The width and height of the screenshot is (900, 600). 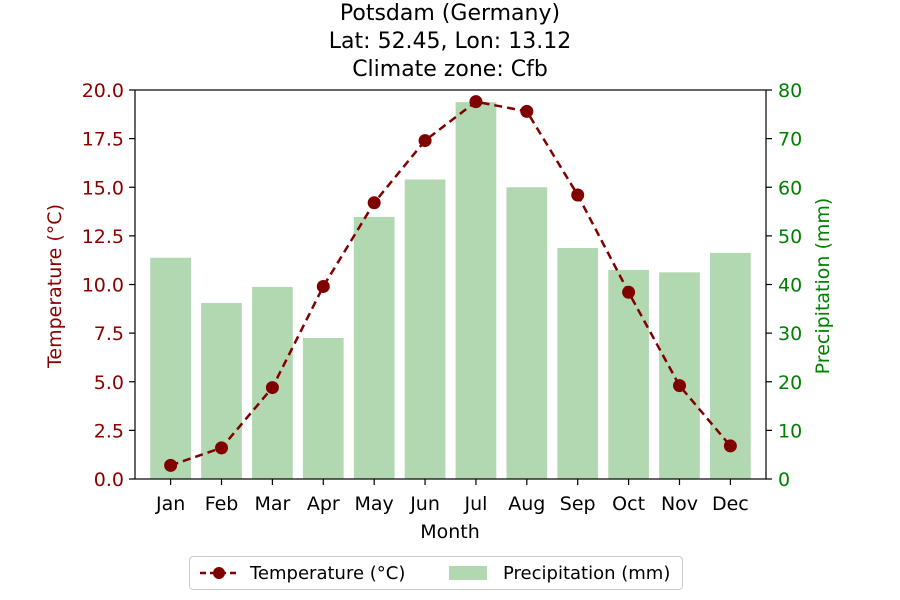 I want to click on temperature-point-may, so click(x=374, y=203).